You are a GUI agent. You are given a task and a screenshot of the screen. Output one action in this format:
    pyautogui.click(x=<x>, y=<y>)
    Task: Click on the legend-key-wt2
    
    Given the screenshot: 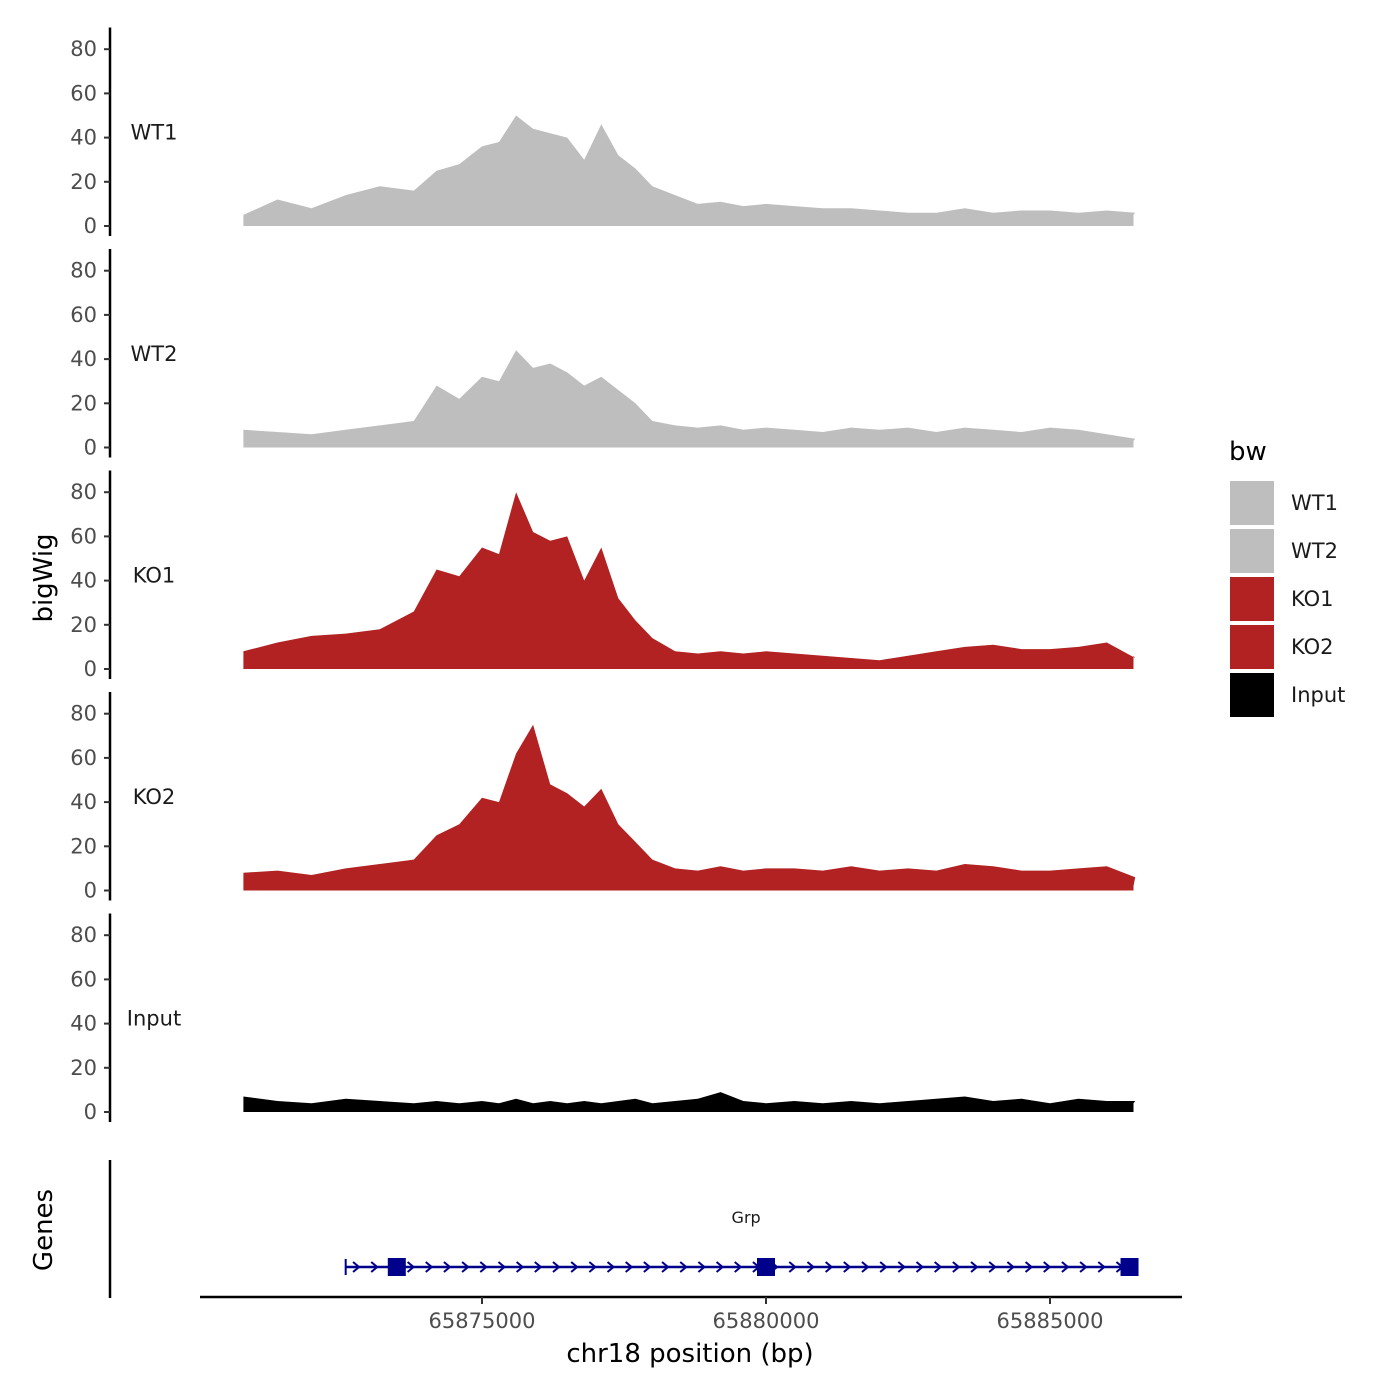 What is the action you would take?
    pyautogui.click(x=1252, y=551)
    